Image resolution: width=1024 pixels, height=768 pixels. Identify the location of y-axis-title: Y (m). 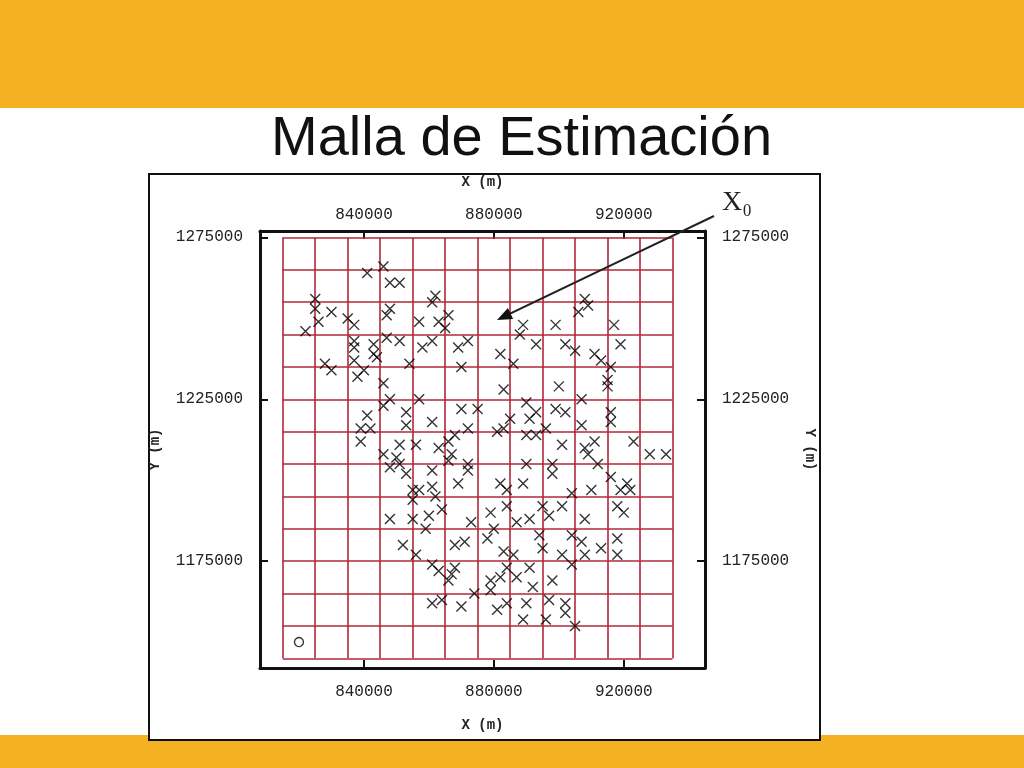
(155, 449).